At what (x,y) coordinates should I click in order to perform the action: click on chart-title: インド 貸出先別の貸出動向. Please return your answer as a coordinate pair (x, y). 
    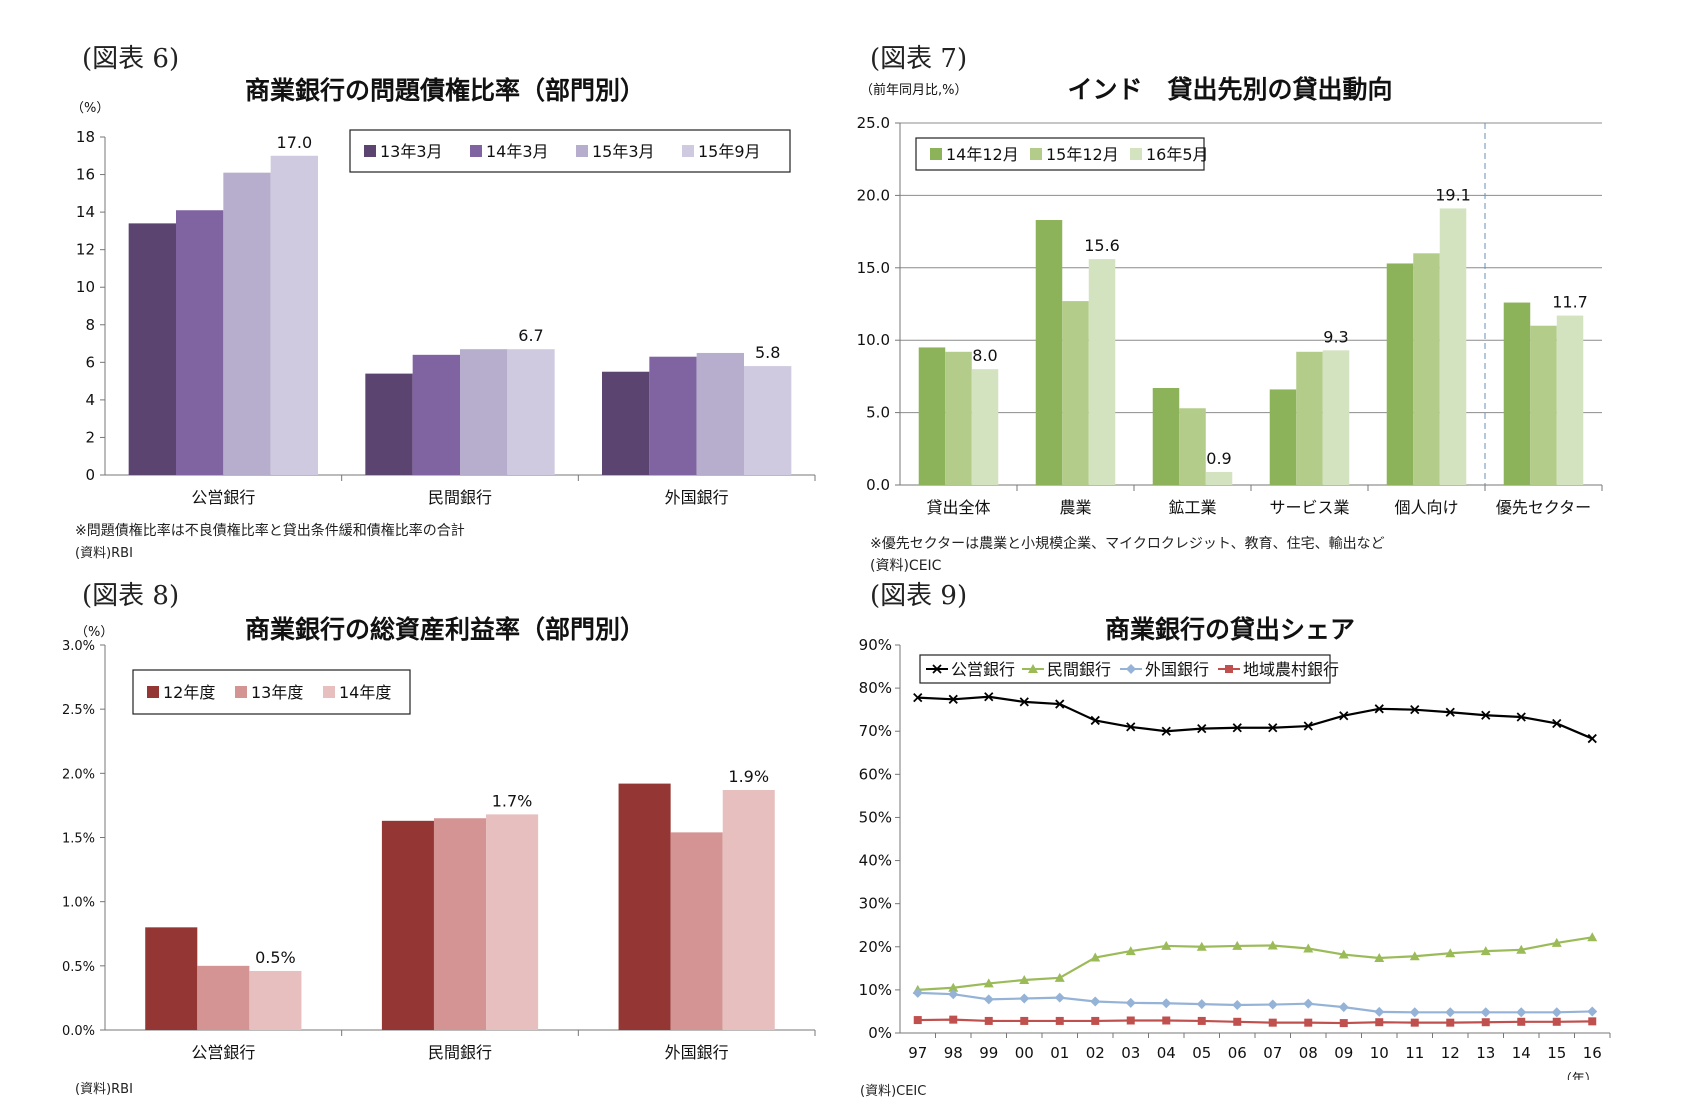
    Looking at the image, I should click on (1229, 89).